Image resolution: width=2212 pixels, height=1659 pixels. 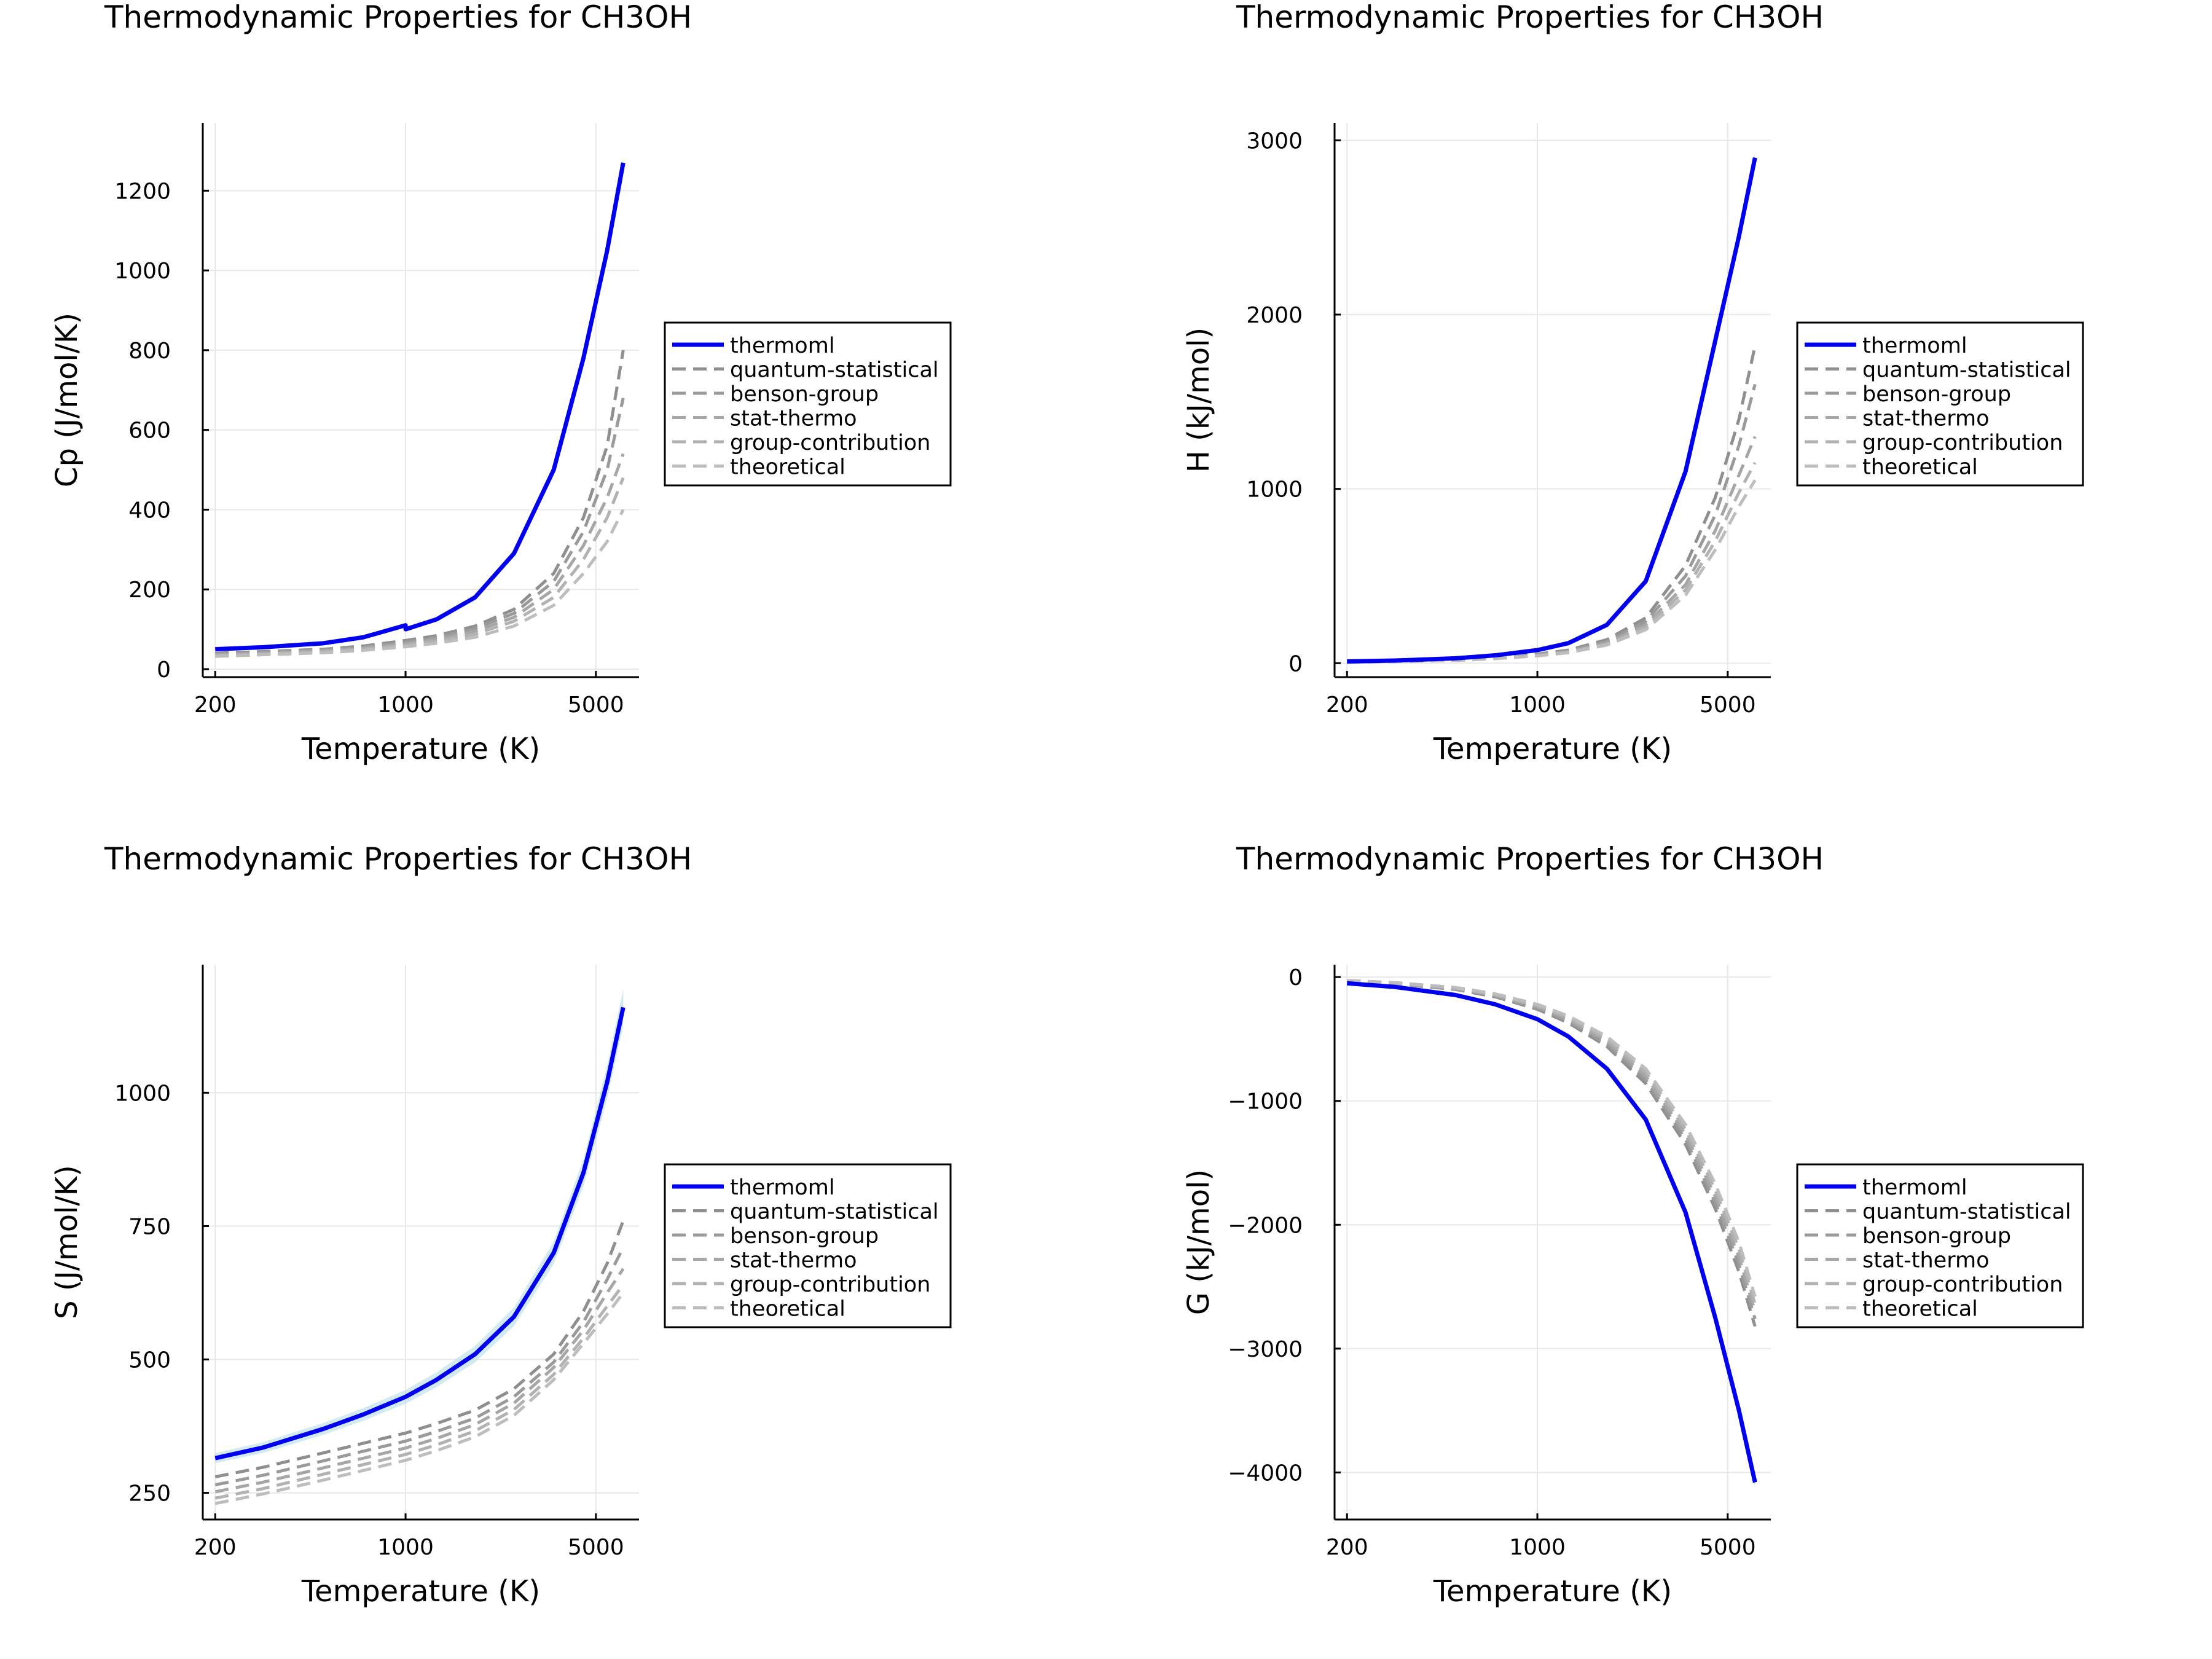 I want to click on y-tick-label: 750, so click(x=149, y=1226).